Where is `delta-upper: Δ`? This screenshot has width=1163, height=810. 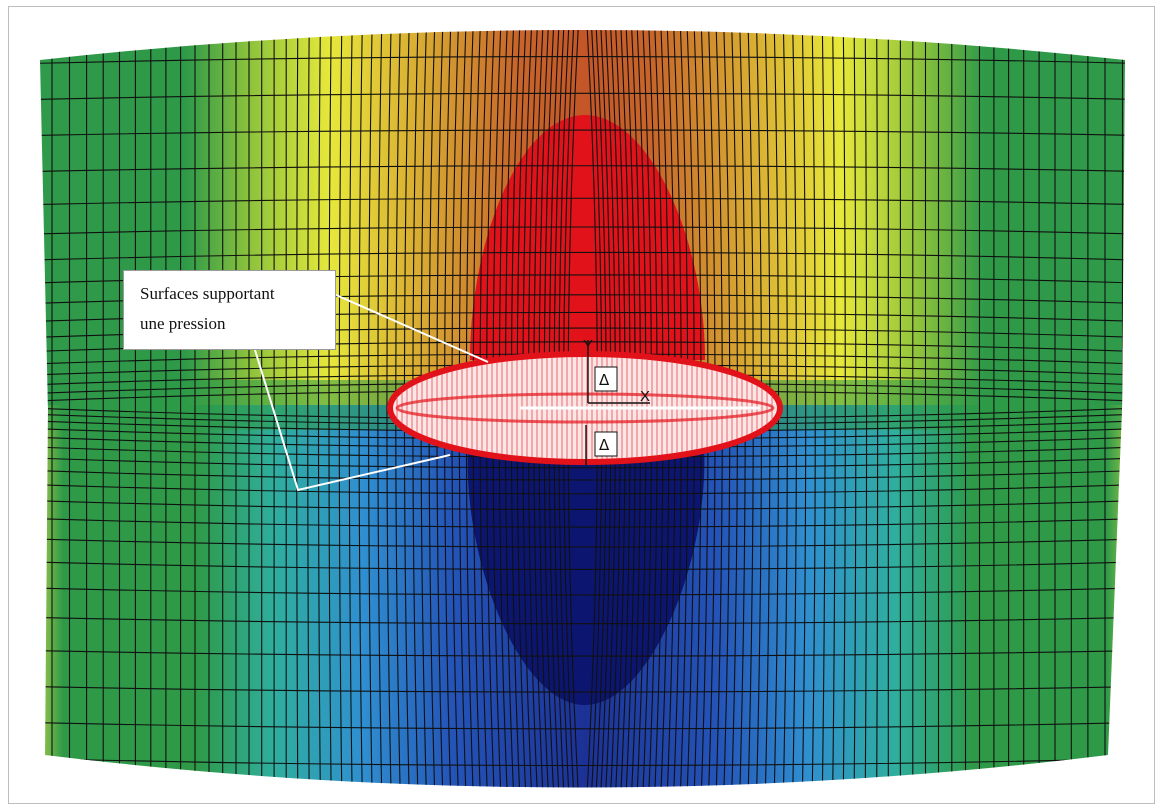 delta-upper: Δ is located at coordinates (606, 379).